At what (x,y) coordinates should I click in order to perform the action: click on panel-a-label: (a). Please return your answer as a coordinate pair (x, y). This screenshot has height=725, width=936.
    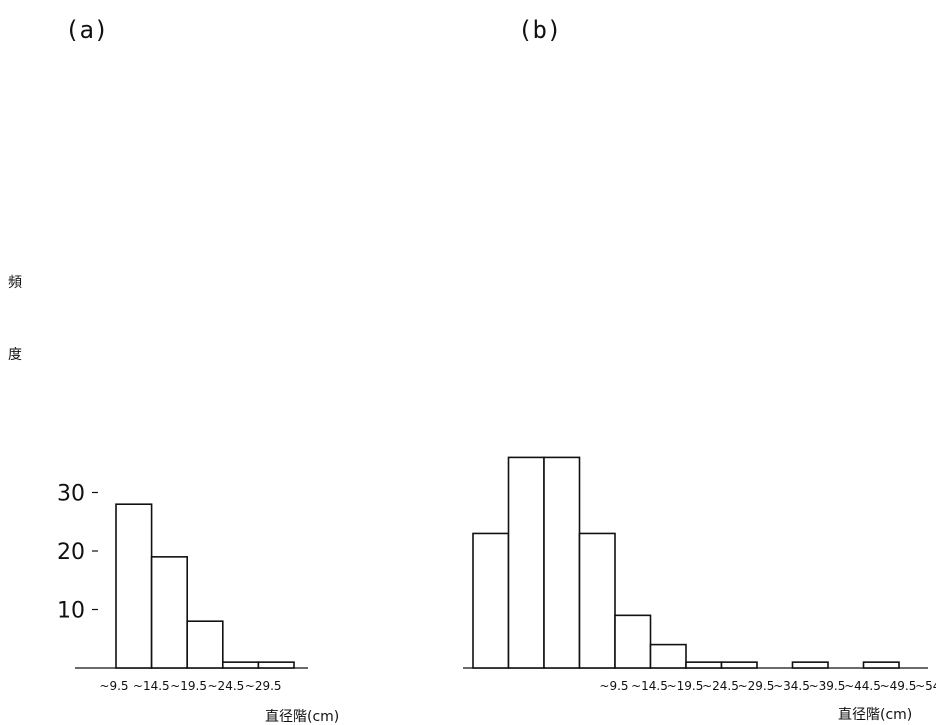
    Looking at the image, I should click on (86, 30).